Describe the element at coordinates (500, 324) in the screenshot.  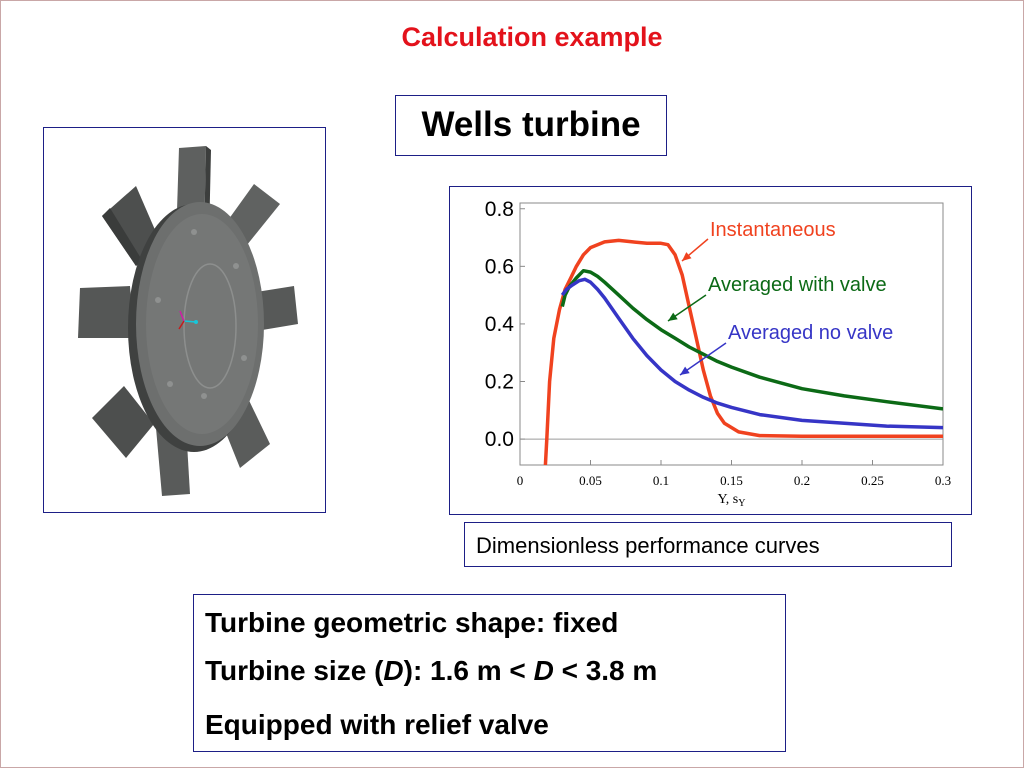
I see `y-tick-label: 0.4` at that location.